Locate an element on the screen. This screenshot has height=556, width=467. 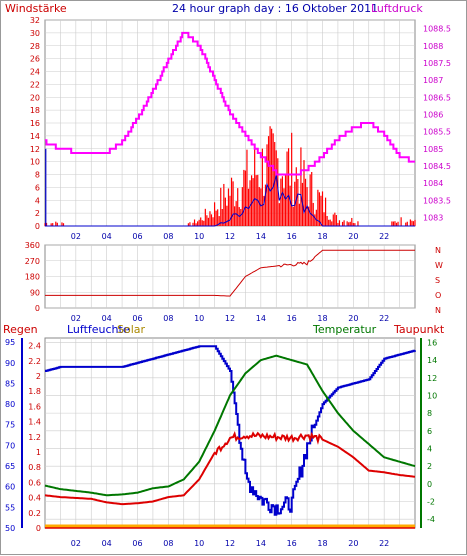
direction-y-tick-label: 90 is located at coordinates (35, 292).